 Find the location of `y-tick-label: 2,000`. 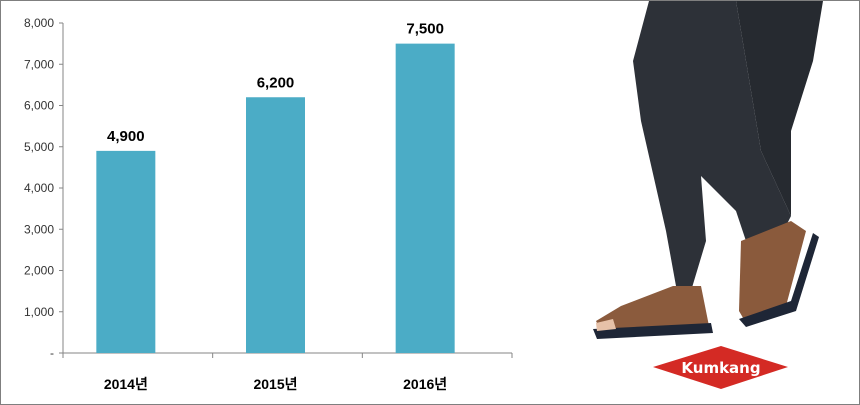

y-tick-label: 2,000 is located at coordinates (39, 271).